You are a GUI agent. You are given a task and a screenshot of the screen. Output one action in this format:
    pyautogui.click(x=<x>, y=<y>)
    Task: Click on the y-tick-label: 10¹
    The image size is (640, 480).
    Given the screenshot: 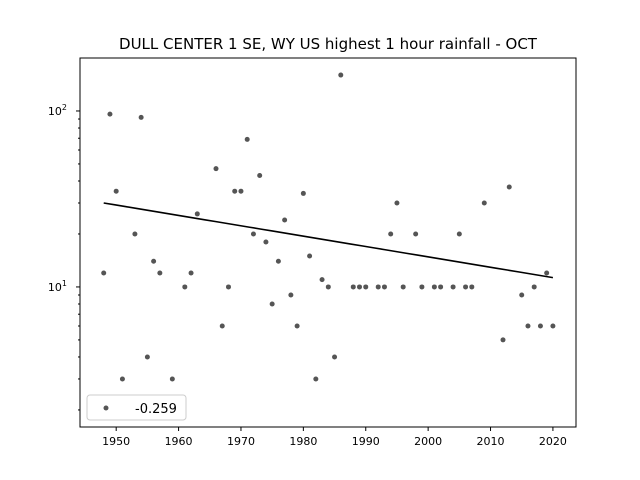 What is the action you would take?
    pyautogui.click(x=57, y=286)
    